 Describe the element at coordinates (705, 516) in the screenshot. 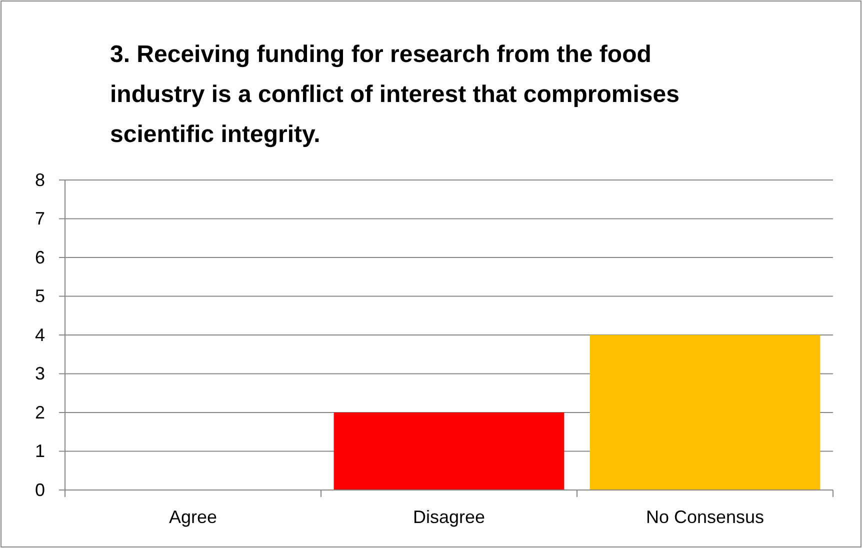

I see `x-tick-label: No Consensus` at that location.